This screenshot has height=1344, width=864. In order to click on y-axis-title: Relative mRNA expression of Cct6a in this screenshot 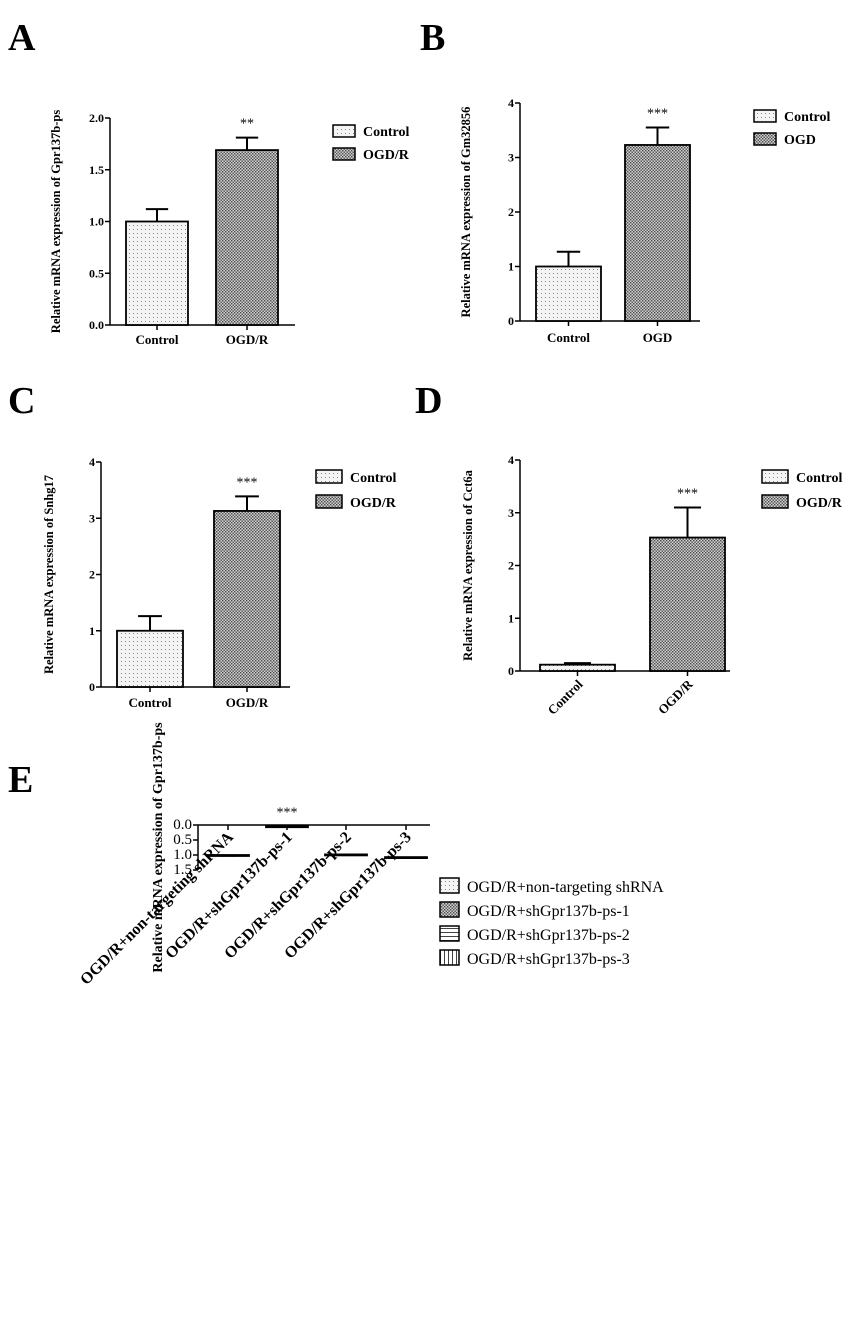, I will do `click(468, 564)`.